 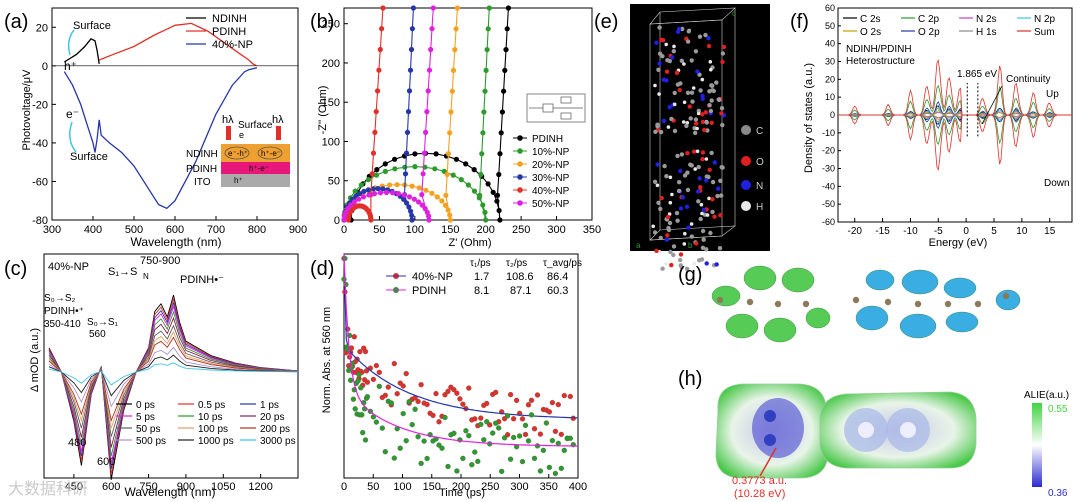 I want to click on series-line-3000 ps, so click(x=173, y=374).